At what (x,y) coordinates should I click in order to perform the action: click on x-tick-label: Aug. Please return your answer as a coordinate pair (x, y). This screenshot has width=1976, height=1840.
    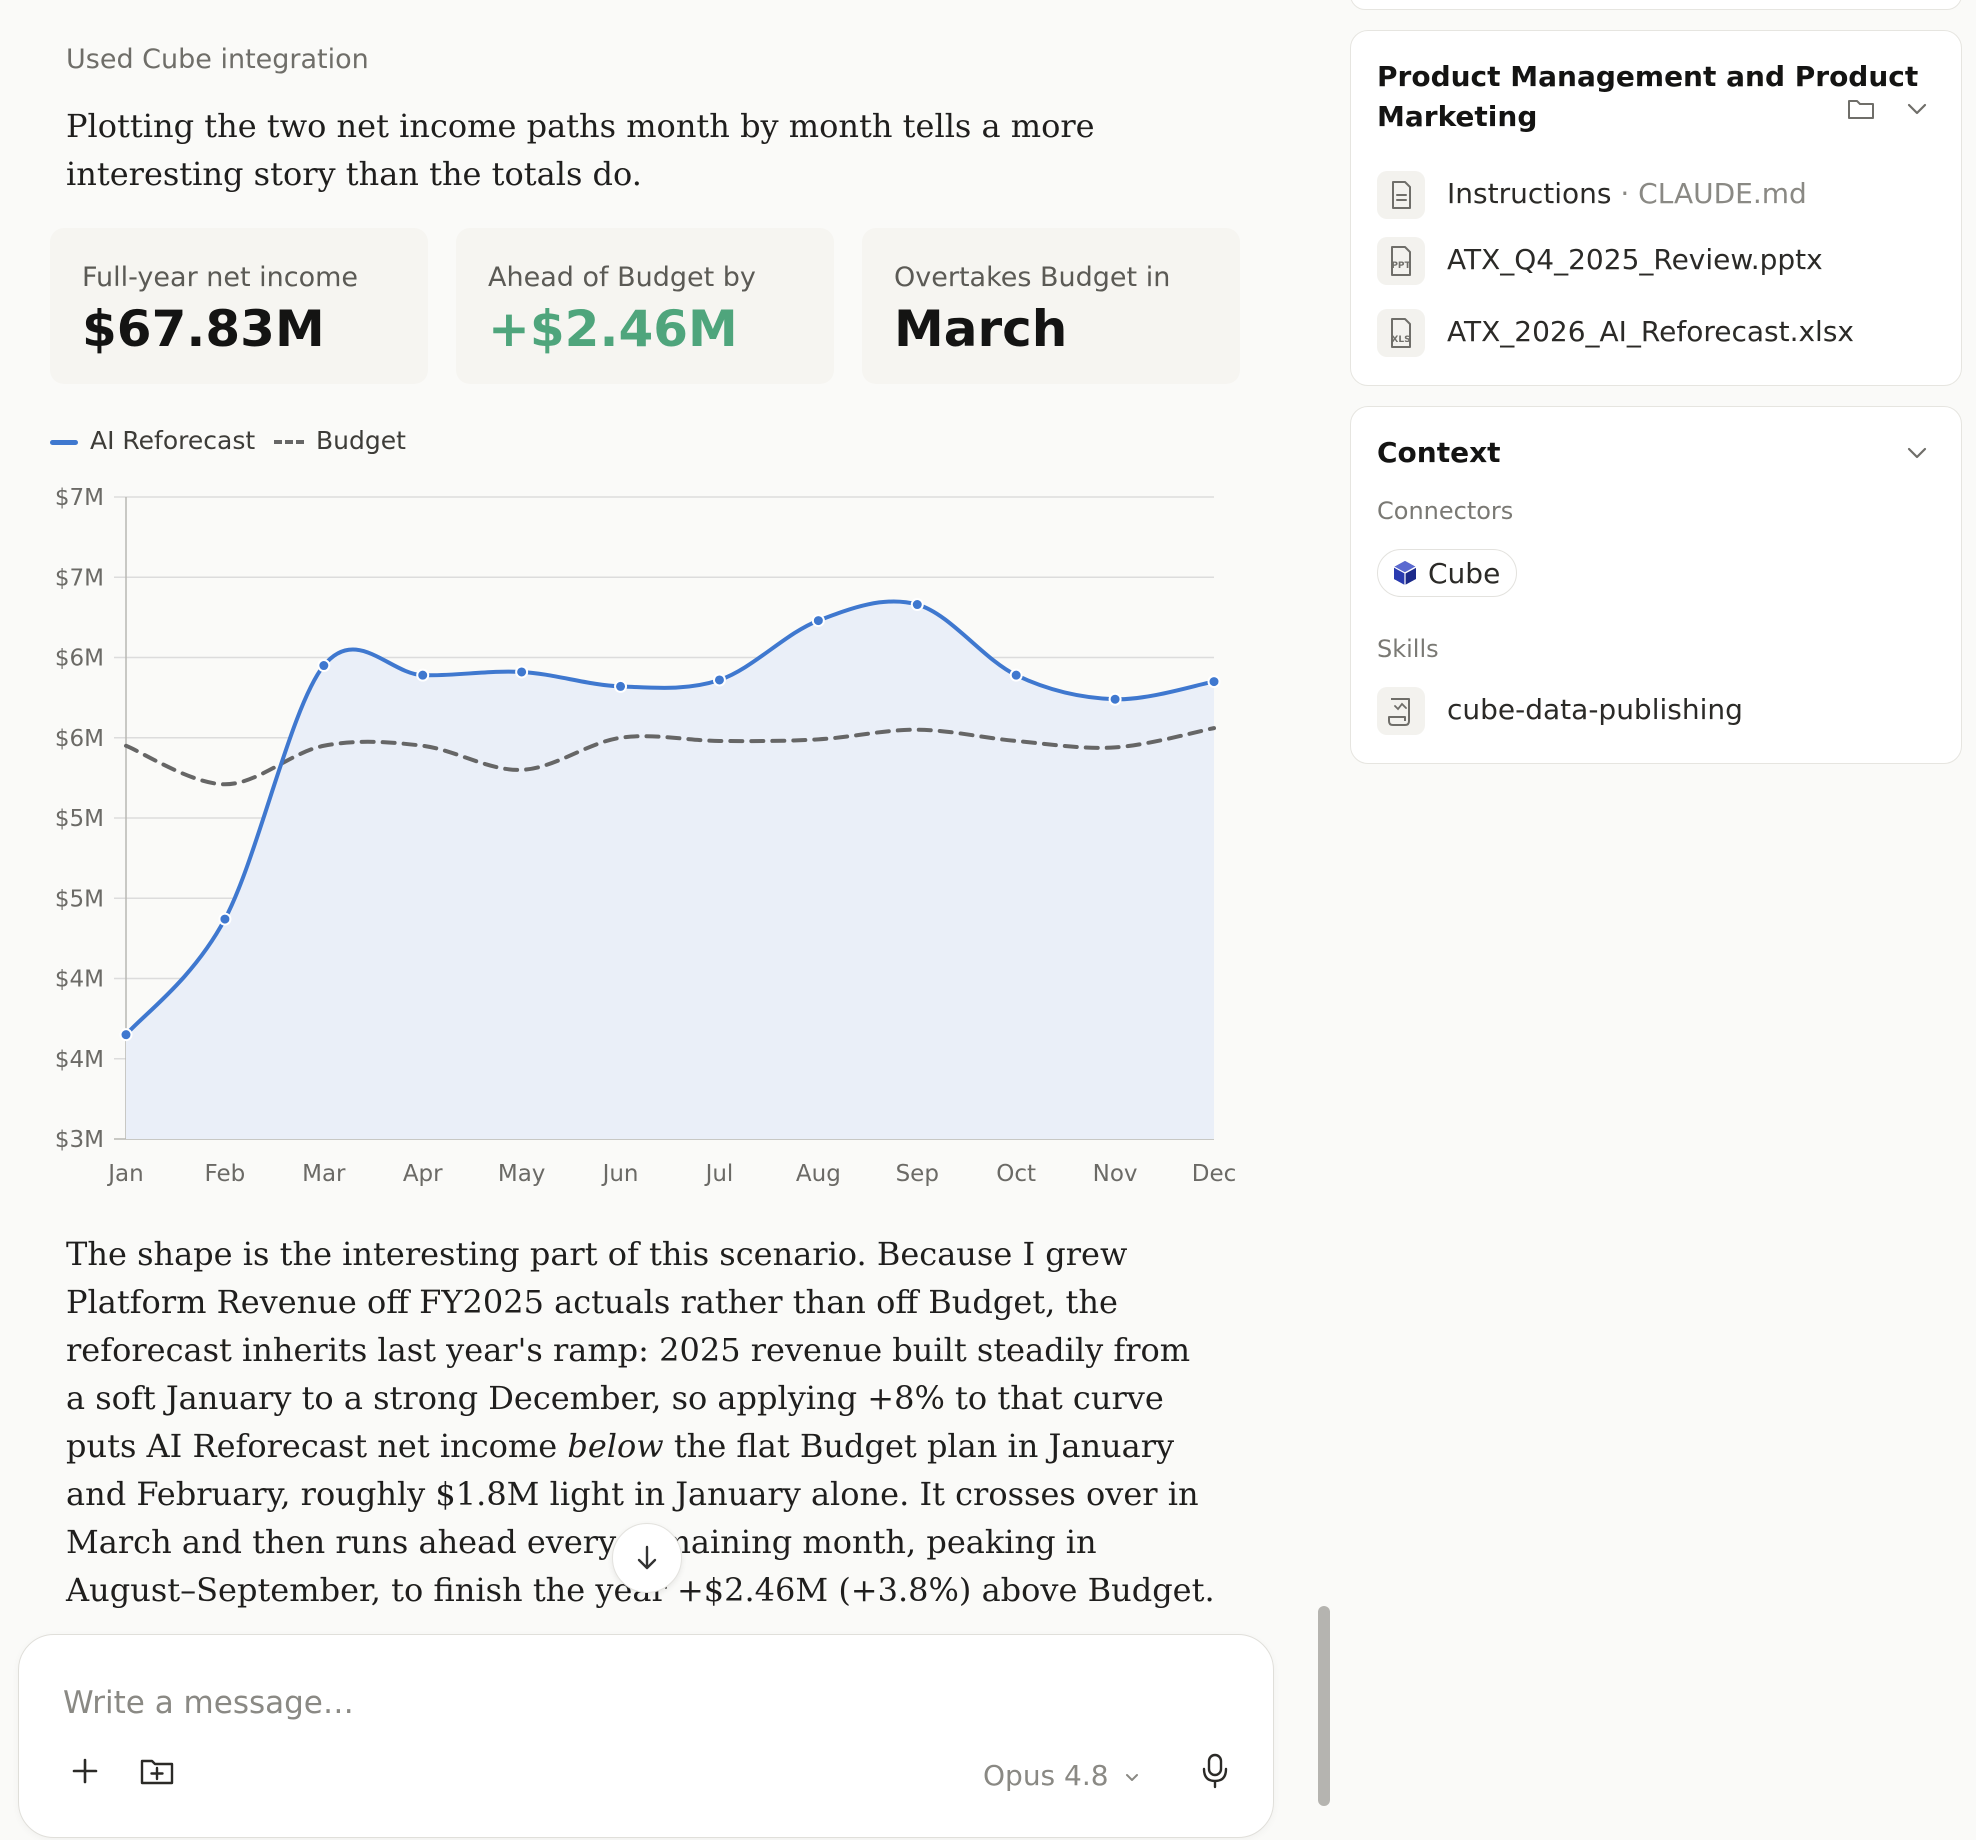
    Looking at the image, I should click on (818, 1174).